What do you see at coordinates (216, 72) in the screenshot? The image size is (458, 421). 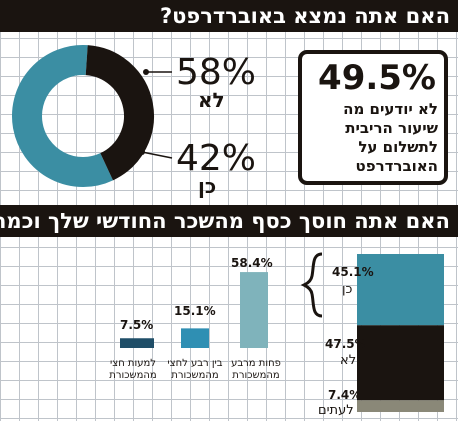 I see `donut-value-no: 58%` at bounding box center [216, 72].